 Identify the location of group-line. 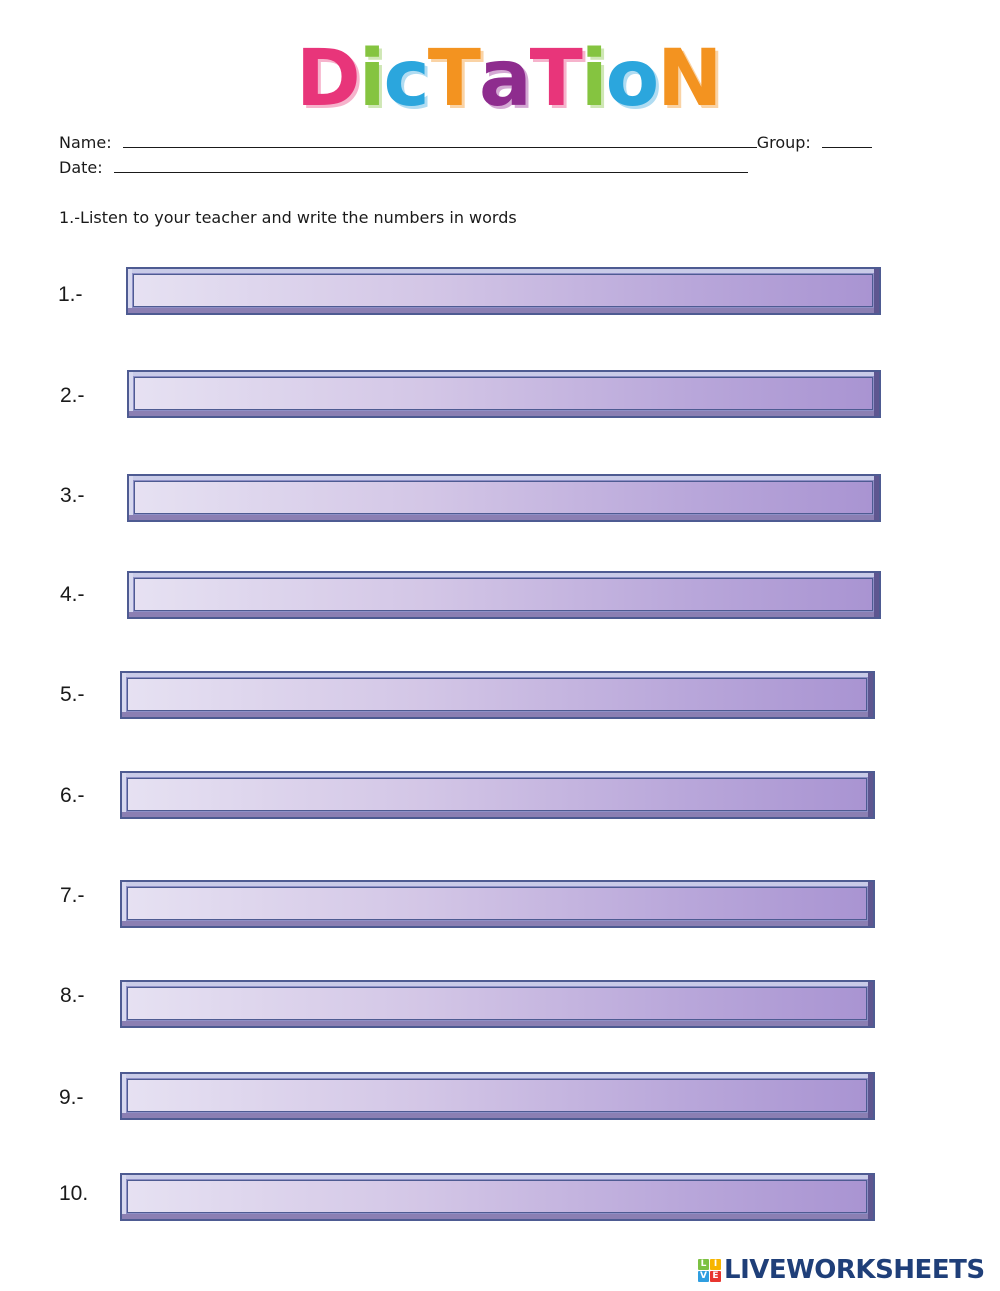
(846, 140).